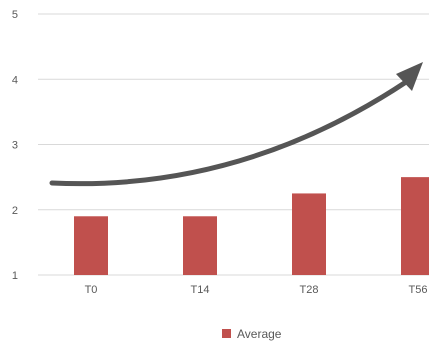 The width and height of the screenshot is (429, 342). I want to click on legend: Average, so click(252, 334).